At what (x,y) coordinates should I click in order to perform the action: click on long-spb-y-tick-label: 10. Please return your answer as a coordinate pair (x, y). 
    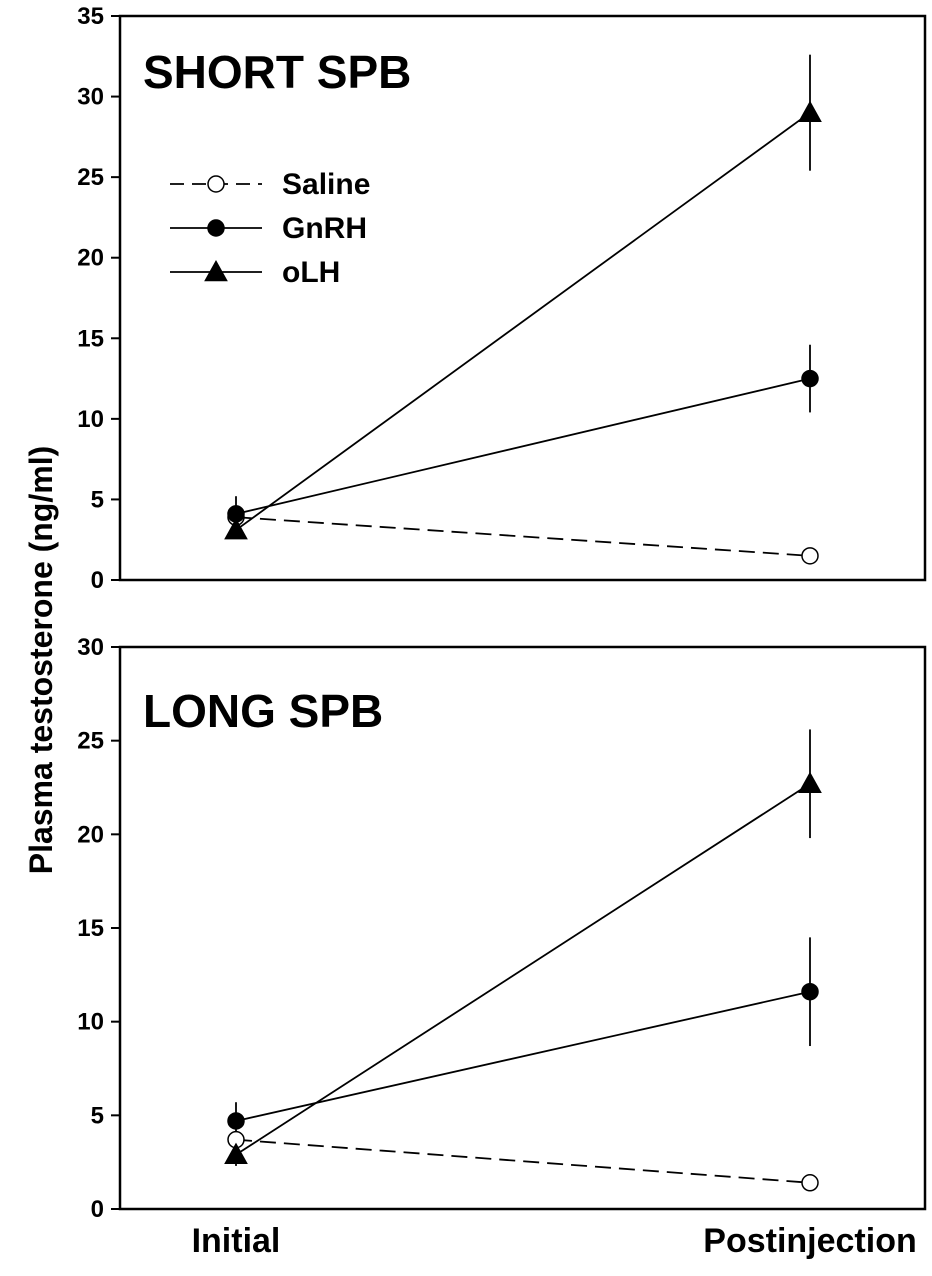
    Looking at the image, I should click on (90, 1022).